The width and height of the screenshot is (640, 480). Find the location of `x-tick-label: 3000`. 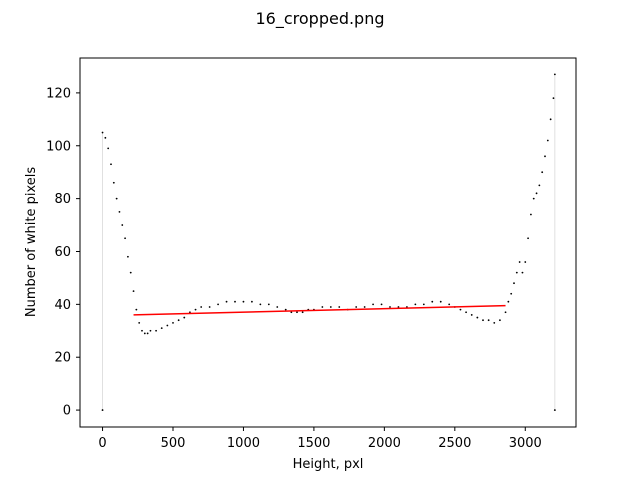

x-tick-label: 3000 is located at coordinates (525, 443).